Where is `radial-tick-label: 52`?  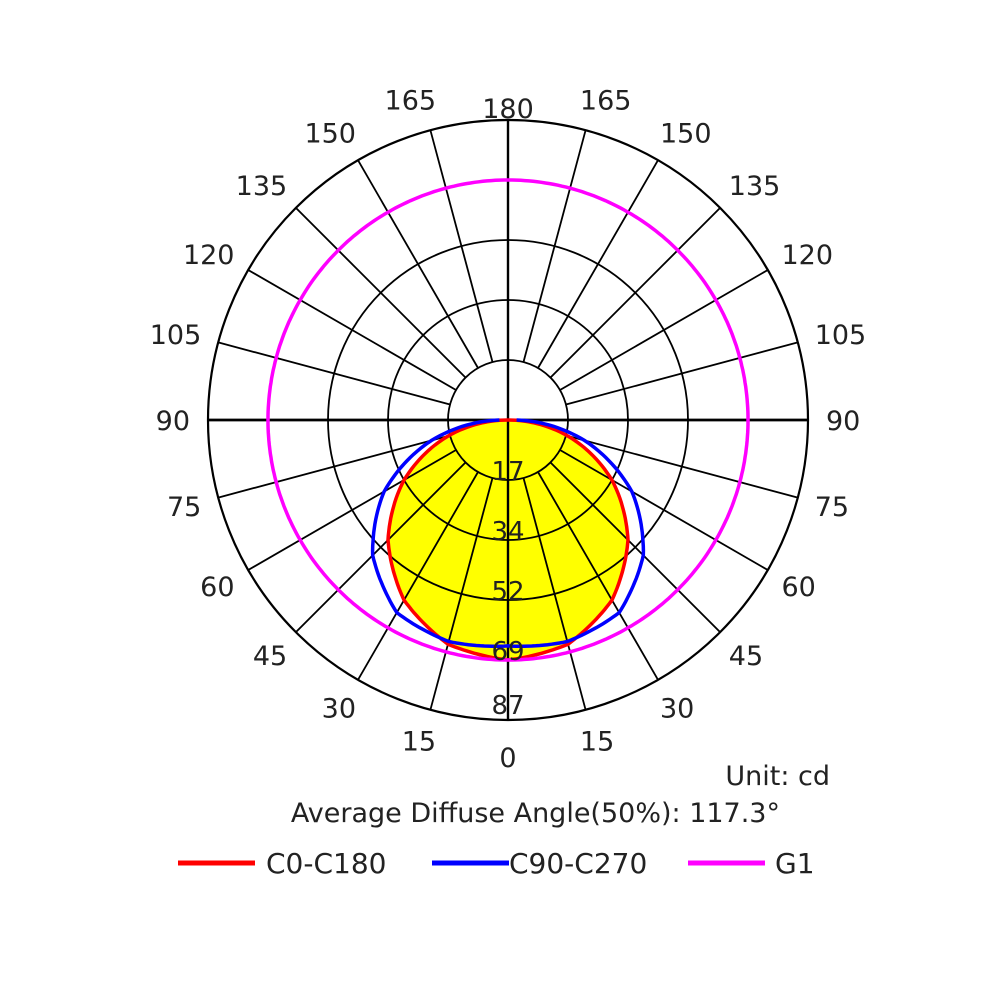
radial-tick-label: 52 is located at coordinates (507, 592).